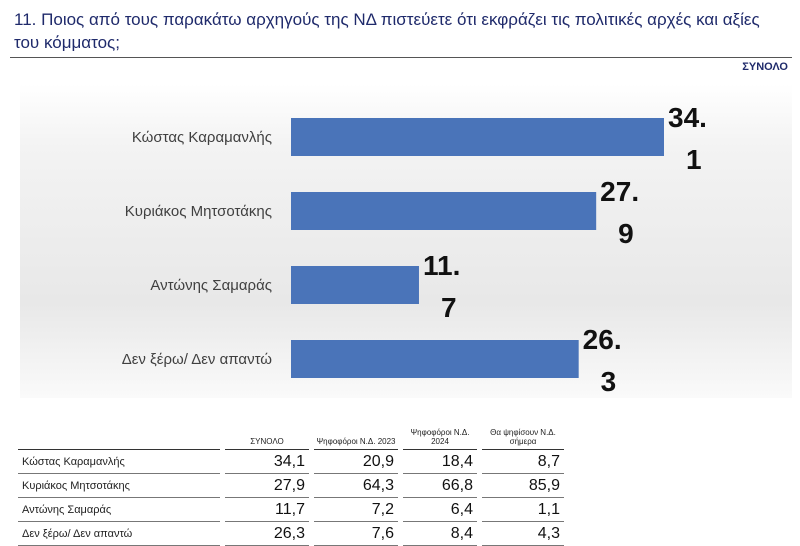 This screenshot has height=546, width=800. I want to click on table-header-voters-2023: Ψηφοφόροι Ν.Δ. 2023, so click(355, 438).